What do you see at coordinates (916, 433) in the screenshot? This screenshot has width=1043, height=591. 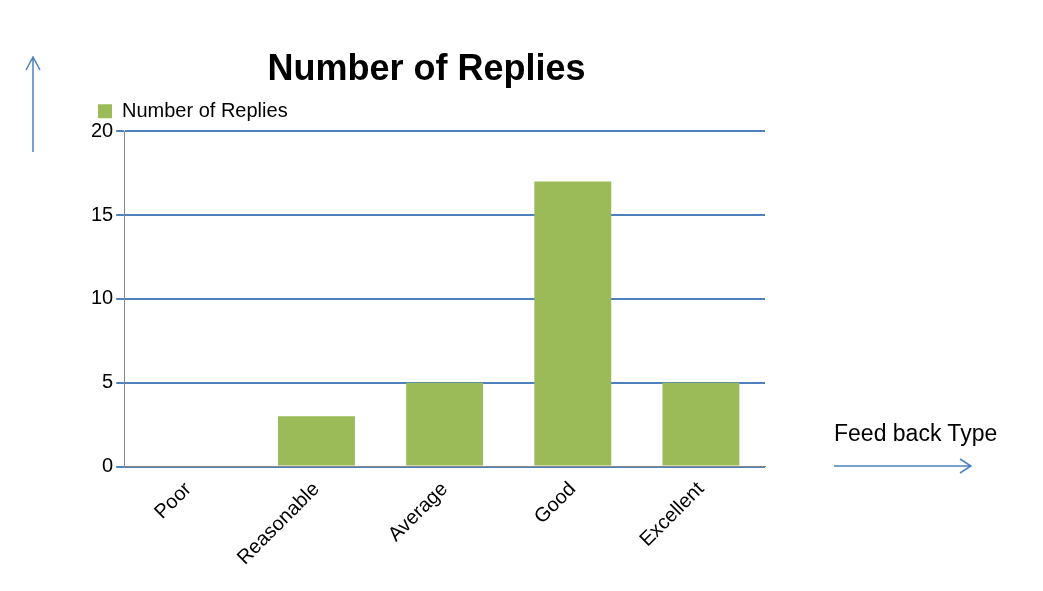 I see `x-axis-title: Feed back Type` at bounding box center [916, 433].